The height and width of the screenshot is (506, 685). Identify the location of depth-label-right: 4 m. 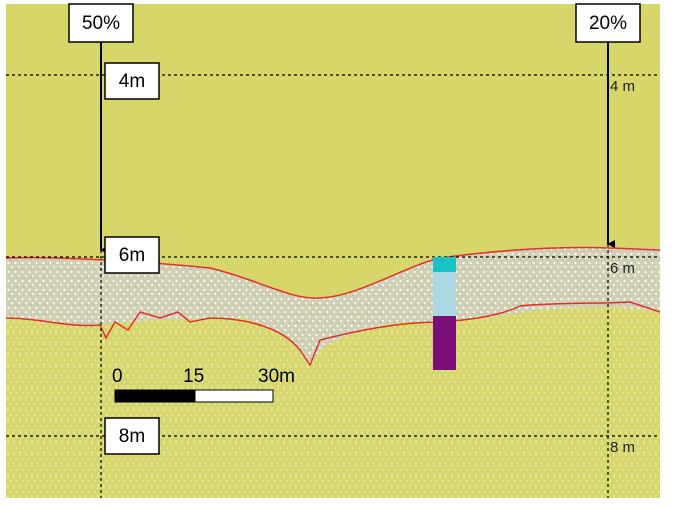
(622, 86).